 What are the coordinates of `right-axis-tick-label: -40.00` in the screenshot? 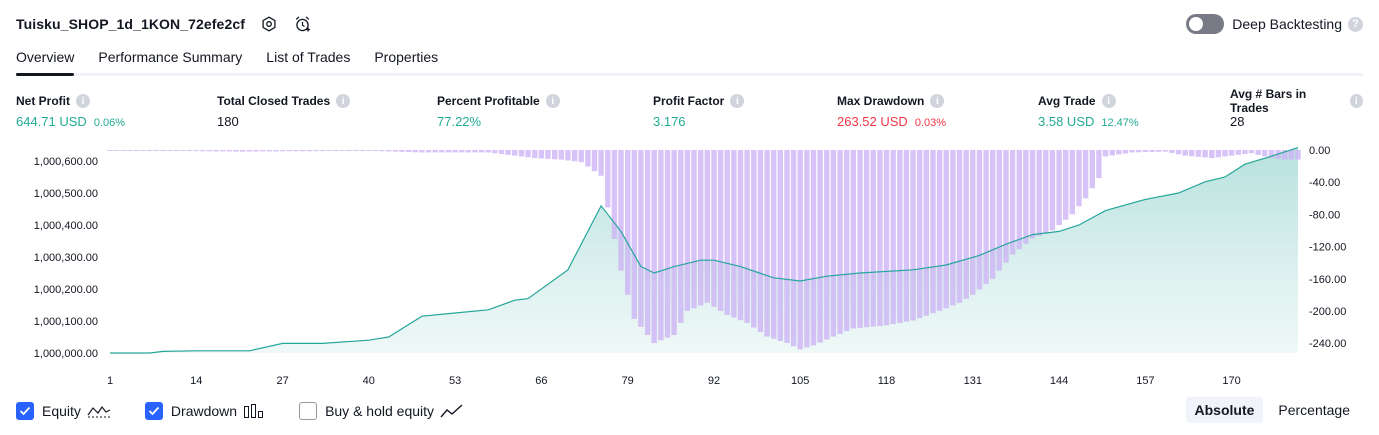 It's located at (1324, 183).